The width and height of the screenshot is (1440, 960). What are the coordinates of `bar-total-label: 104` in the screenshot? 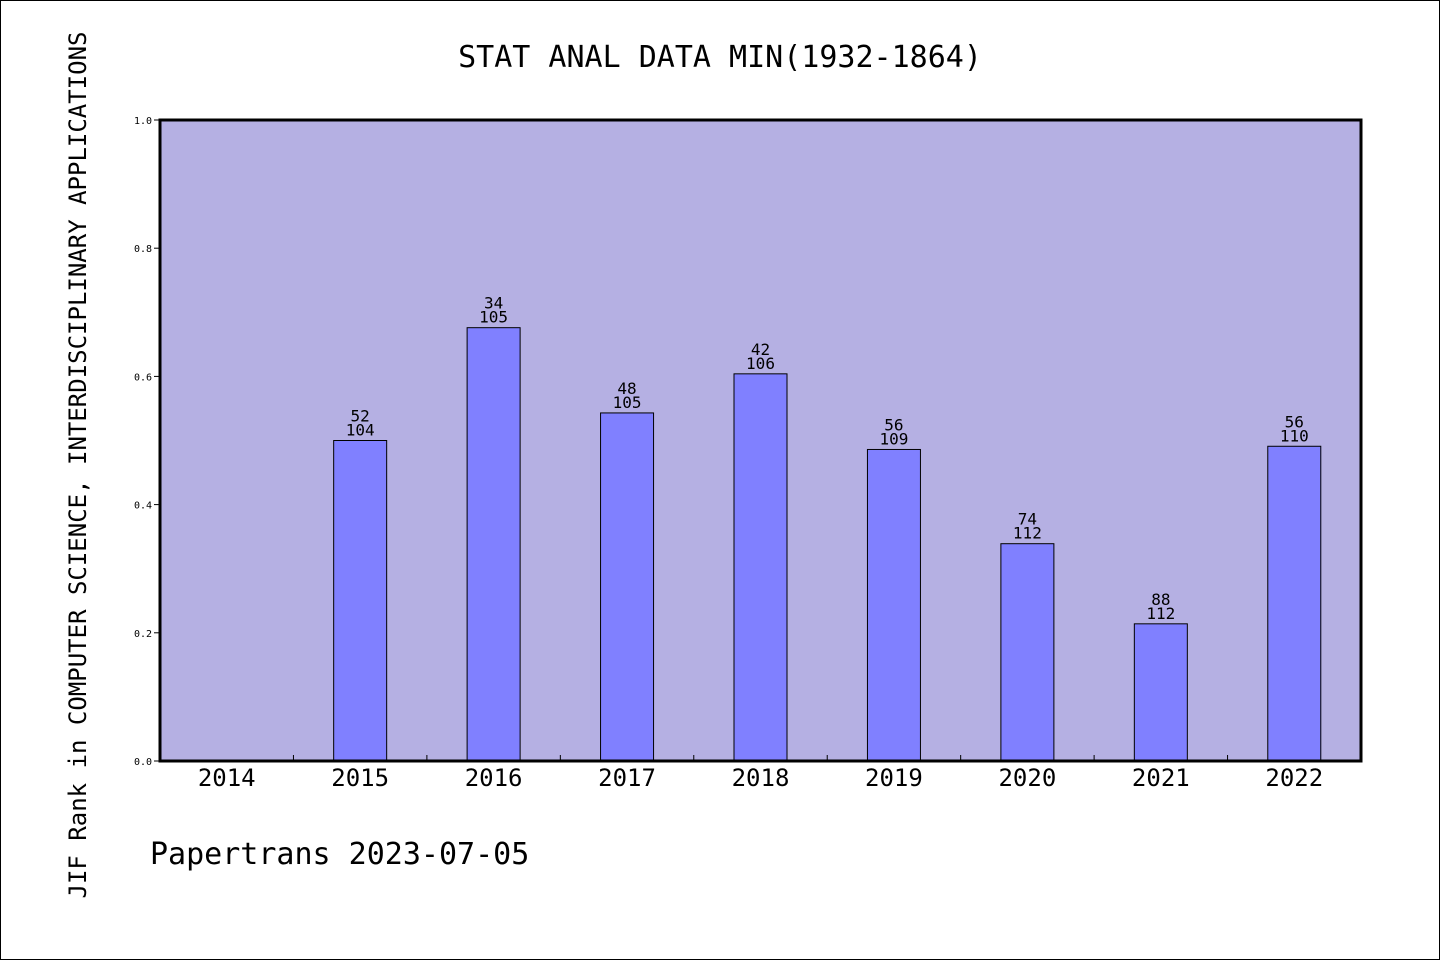 It's located at (360, 430).